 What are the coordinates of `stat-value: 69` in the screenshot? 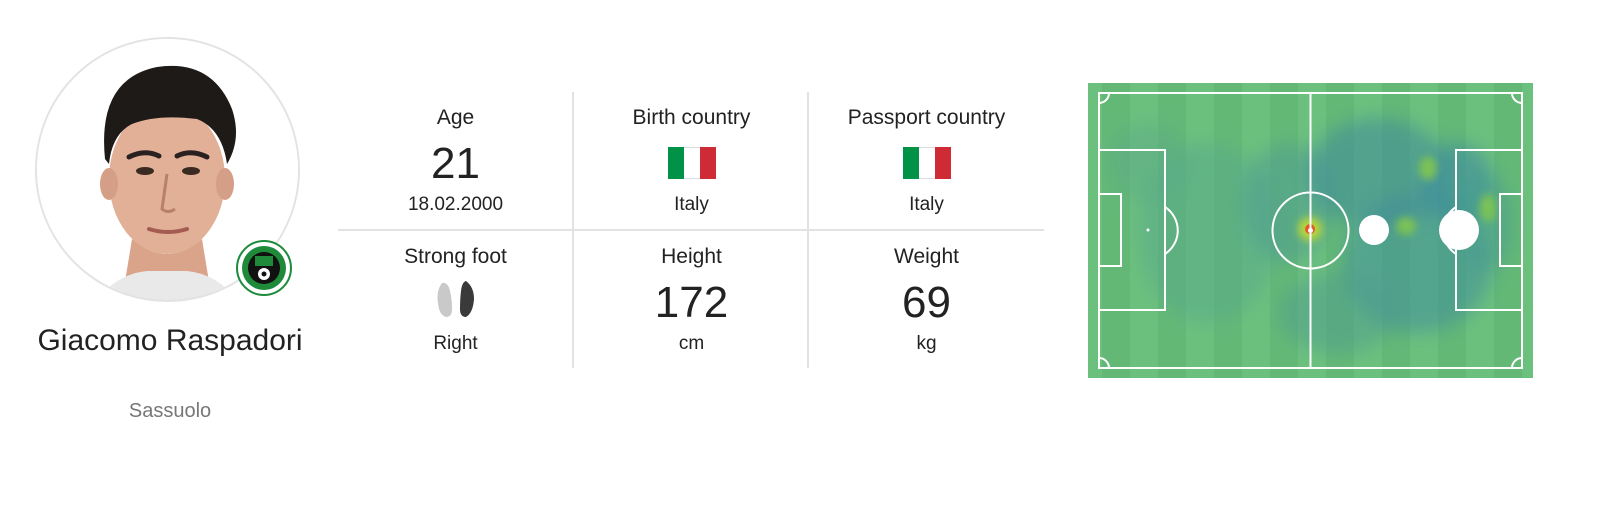 It's located at (926, 302).